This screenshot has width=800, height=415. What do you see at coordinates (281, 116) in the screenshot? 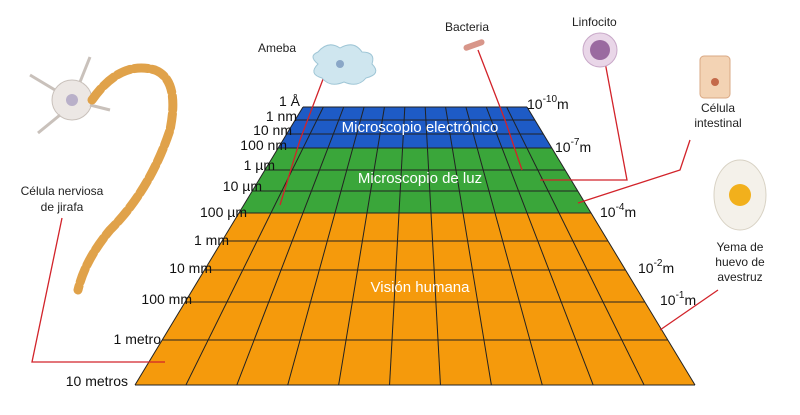
I see `scale-label: 1 nm` at bounding box center [281, 116].